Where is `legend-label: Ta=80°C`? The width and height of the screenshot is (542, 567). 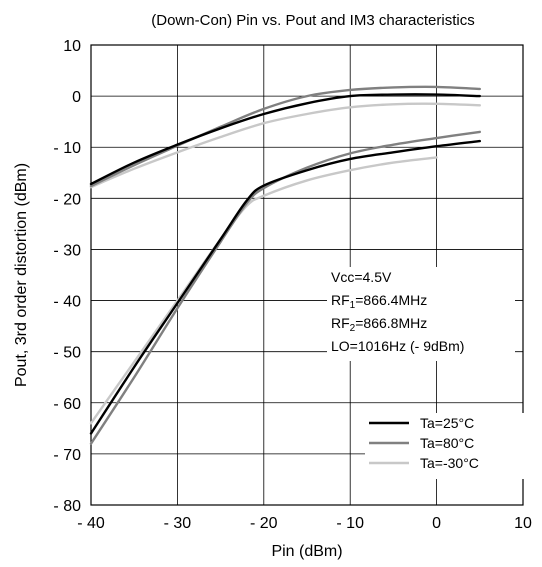 legend-label: Ta=80°C is located at coordinates (447, 443).